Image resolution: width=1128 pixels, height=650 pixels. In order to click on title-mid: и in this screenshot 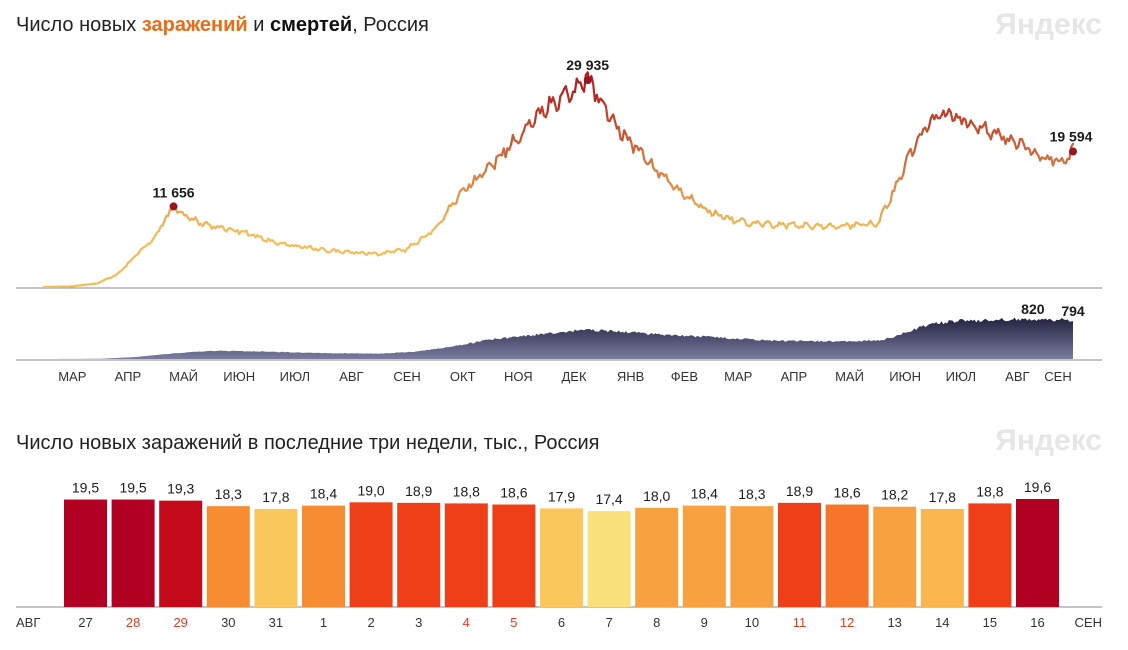, I will do `click(258, 25)`.